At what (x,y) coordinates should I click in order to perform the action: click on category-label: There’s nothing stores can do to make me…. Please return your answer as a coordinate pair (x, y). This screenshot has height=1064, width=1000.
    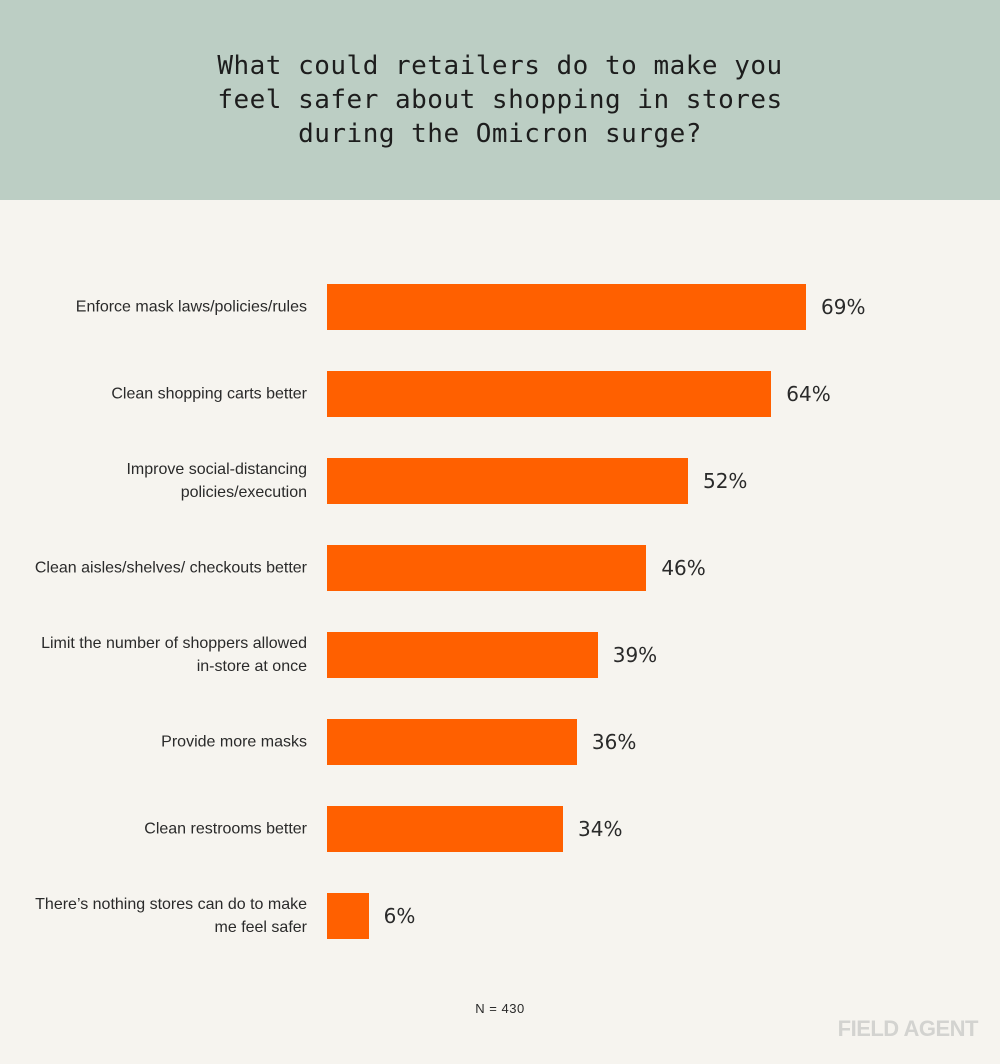
    Looking at the image, I should click on (171, 916).